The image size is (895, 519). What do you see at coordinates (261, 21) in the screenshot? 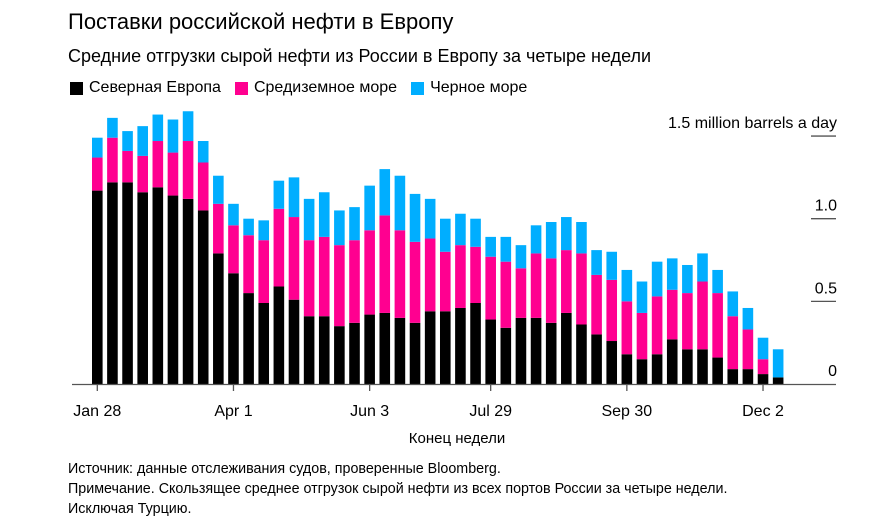
I see `chart-title: Поставки российской нефти в Европу` at bounding box center [261, 21].